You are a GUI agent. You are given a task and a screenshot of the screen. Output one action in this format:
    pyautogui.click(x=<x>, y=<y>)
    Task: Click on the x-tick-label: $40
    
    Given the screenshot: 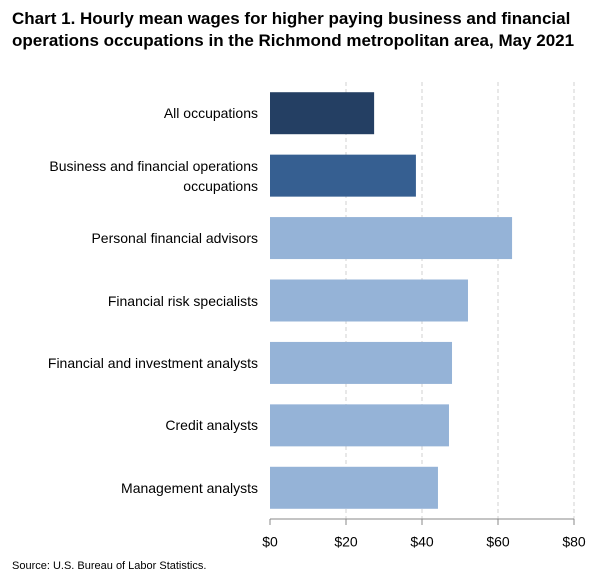 What is the action you would take?
    pyautogui.click(x=422, y=542)
    